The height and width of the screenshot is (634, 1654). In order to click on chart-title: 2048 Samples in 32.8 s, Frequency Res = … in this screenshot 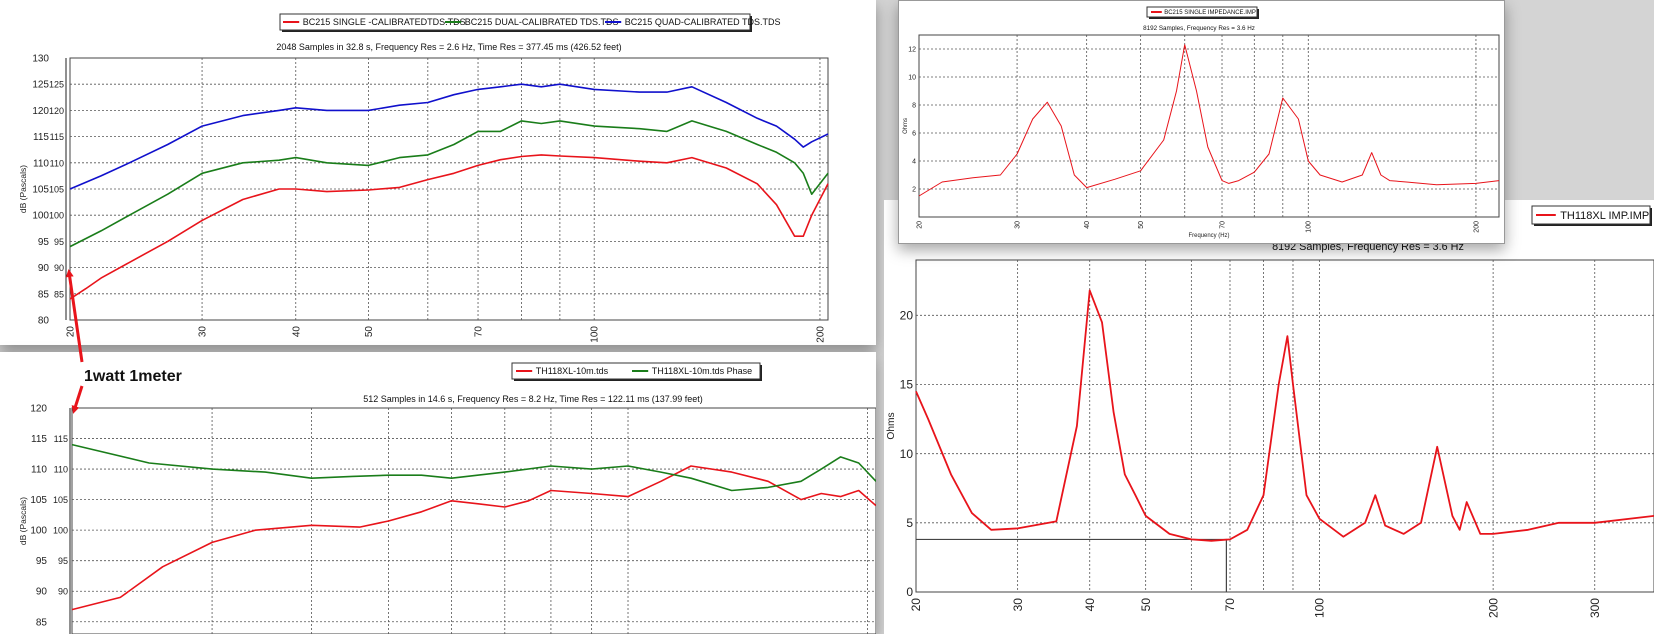, I will do `click(448, 47)`.